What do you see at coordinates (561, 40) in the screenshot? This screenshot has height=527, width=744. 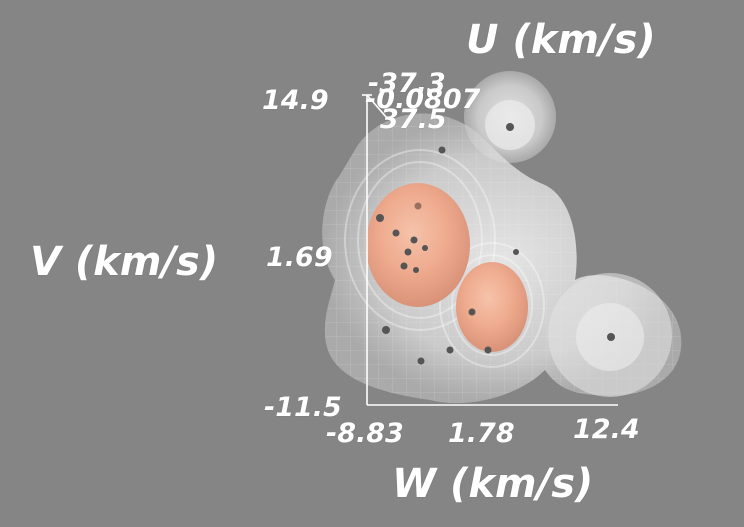 I see `u-axis-title: U (km/s)` at bounding box center [561, 40].